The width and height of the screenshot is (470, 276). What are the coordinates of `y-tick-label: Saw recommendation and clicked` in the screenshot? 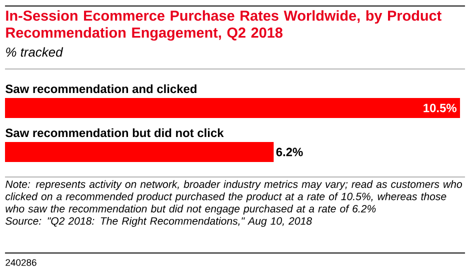 It's located at (101, 89).